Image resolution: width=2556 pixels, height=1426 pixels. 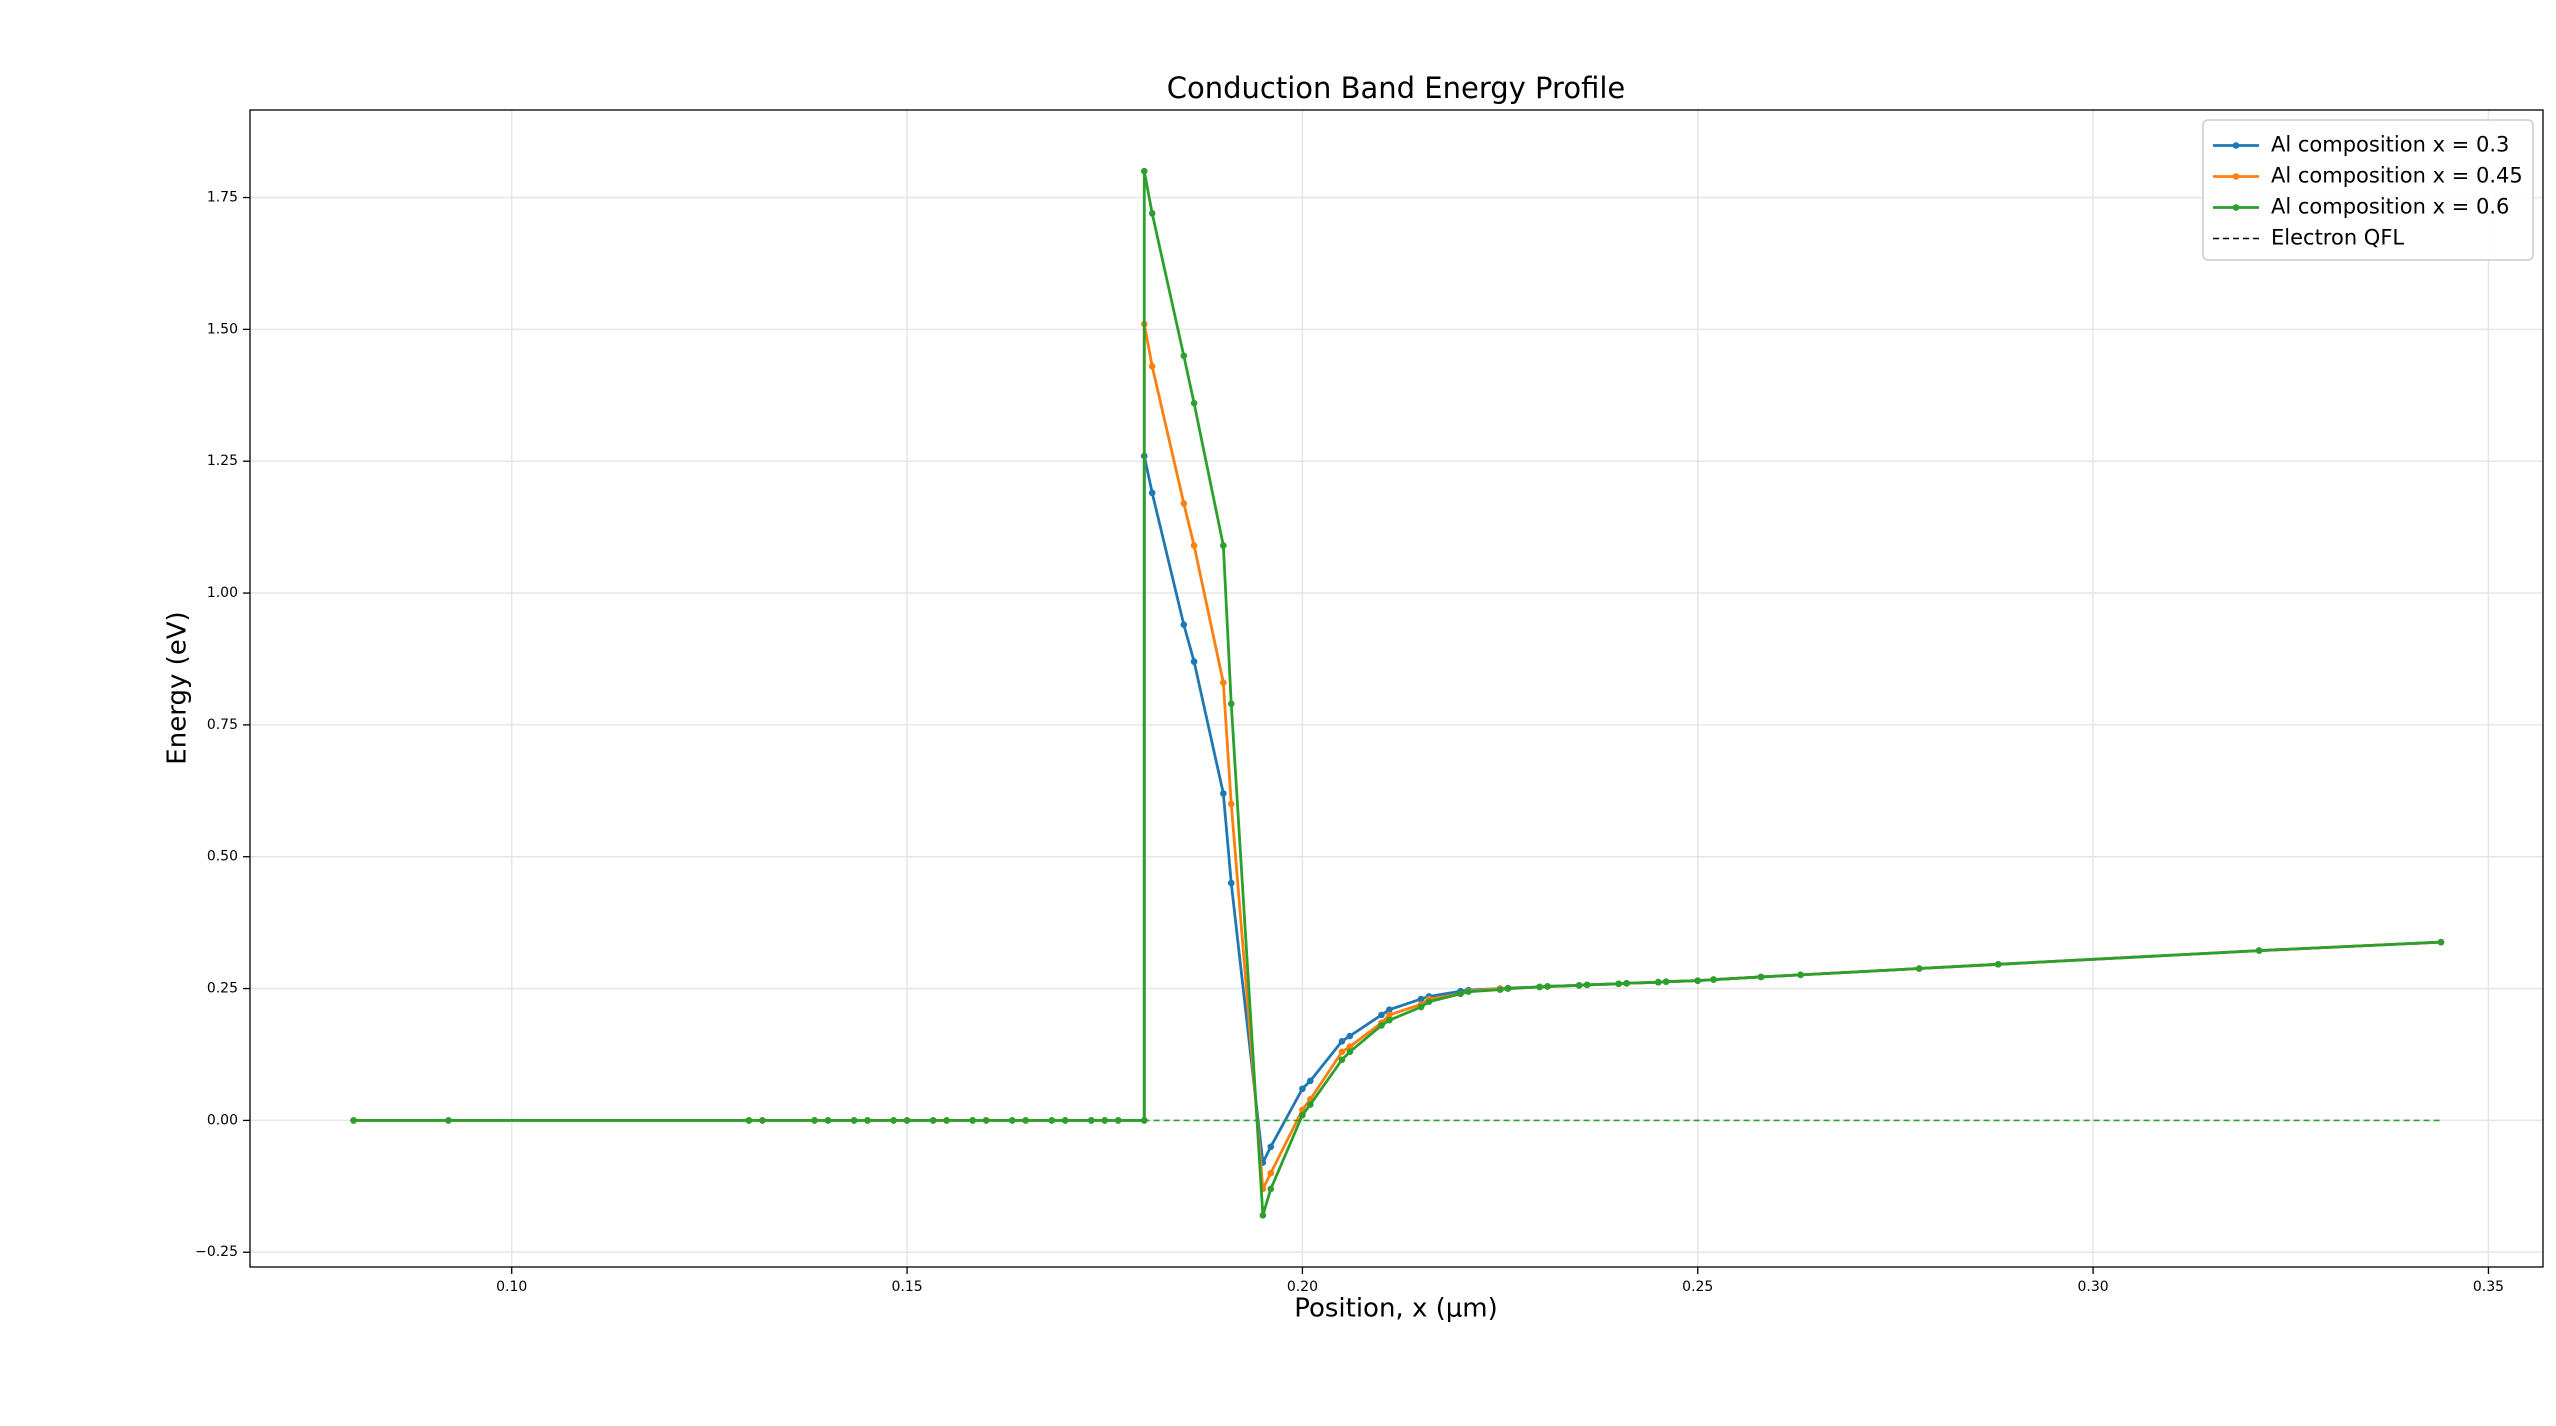 I want to click on legend-box, so click(x=2368, y=190).